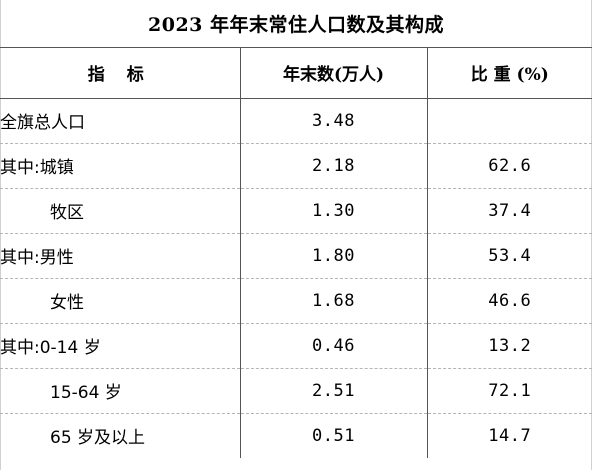 Image resolution: width=592 pixels, height=470 pixels. Describe the element at coordinates (120, 435) in the screenshot. I see `row-indicator: 65 岁及以上` at that location.